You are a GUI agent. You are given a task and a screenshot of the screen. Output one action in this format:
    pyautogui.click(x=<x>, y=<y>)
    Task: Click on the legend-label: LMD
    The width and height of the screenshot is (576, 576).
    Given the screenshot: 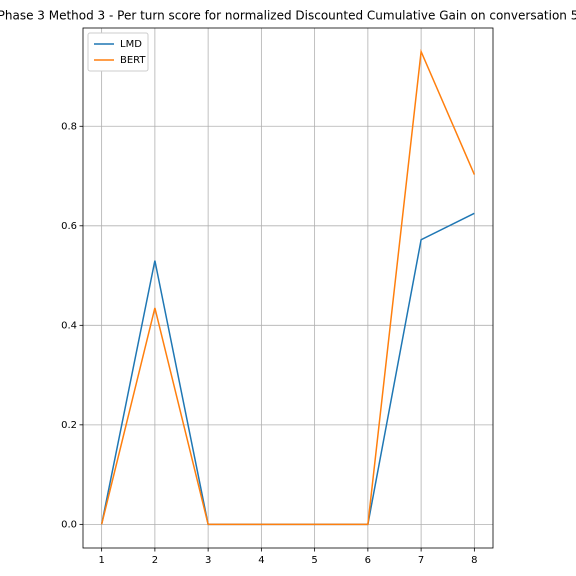 What is the action you would take?
    pyautogui.click(x=131, y=44)
    